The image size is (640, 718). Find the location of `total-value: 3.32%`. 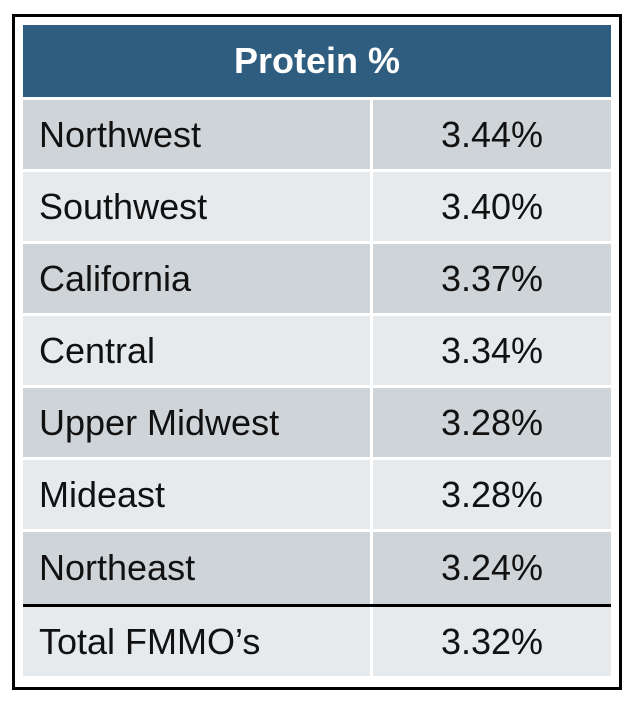

total-value: 3.32% is located at coordinates (492, 641).